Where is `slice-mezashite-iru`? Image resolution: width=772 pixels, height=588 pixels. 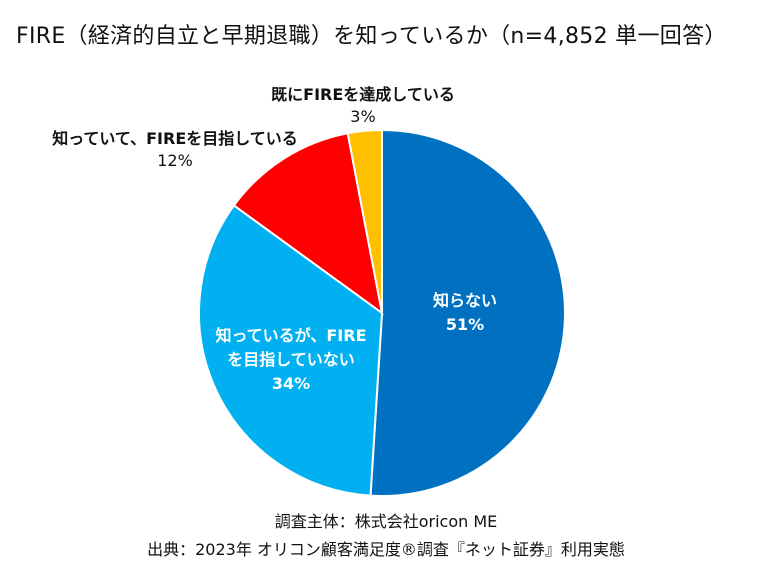
slice-mezashite-iru is located at coordinates (308, 224).